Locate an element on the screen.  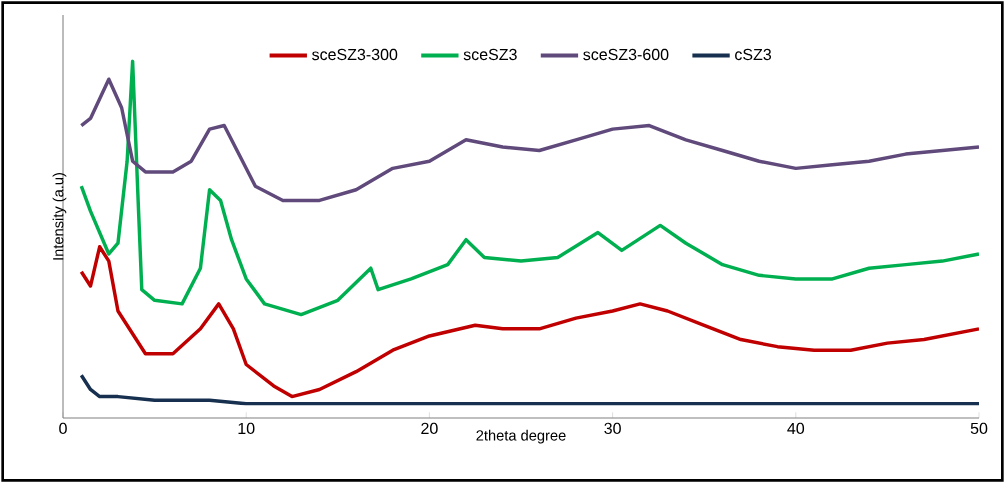
x-tick-label: 50 is located at coordinates (979, 428).